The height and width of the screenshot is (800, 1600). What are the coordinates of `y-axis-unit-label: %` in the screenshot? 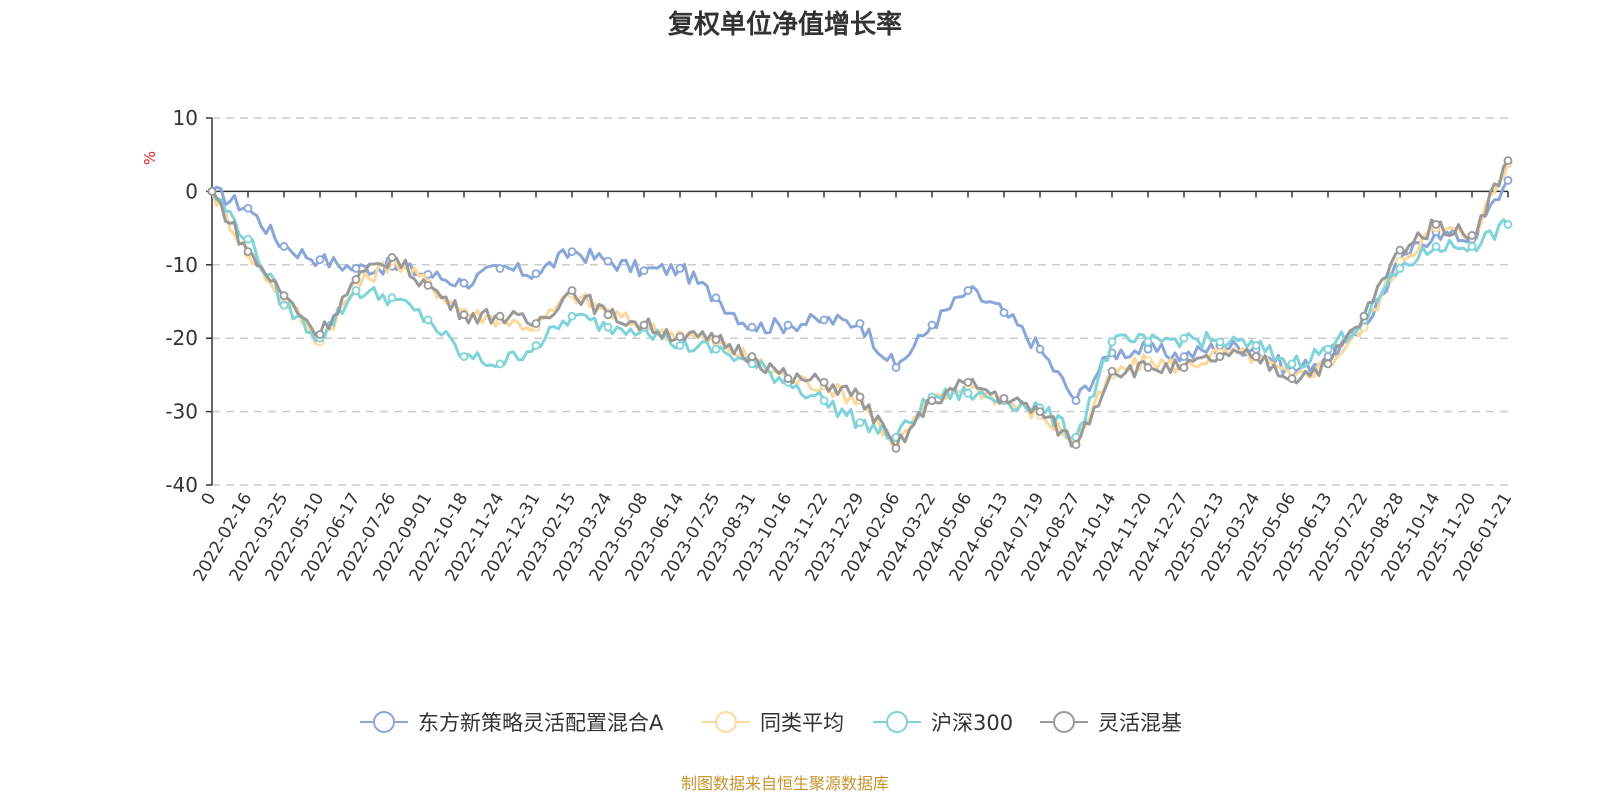 It's located at (150, 158).